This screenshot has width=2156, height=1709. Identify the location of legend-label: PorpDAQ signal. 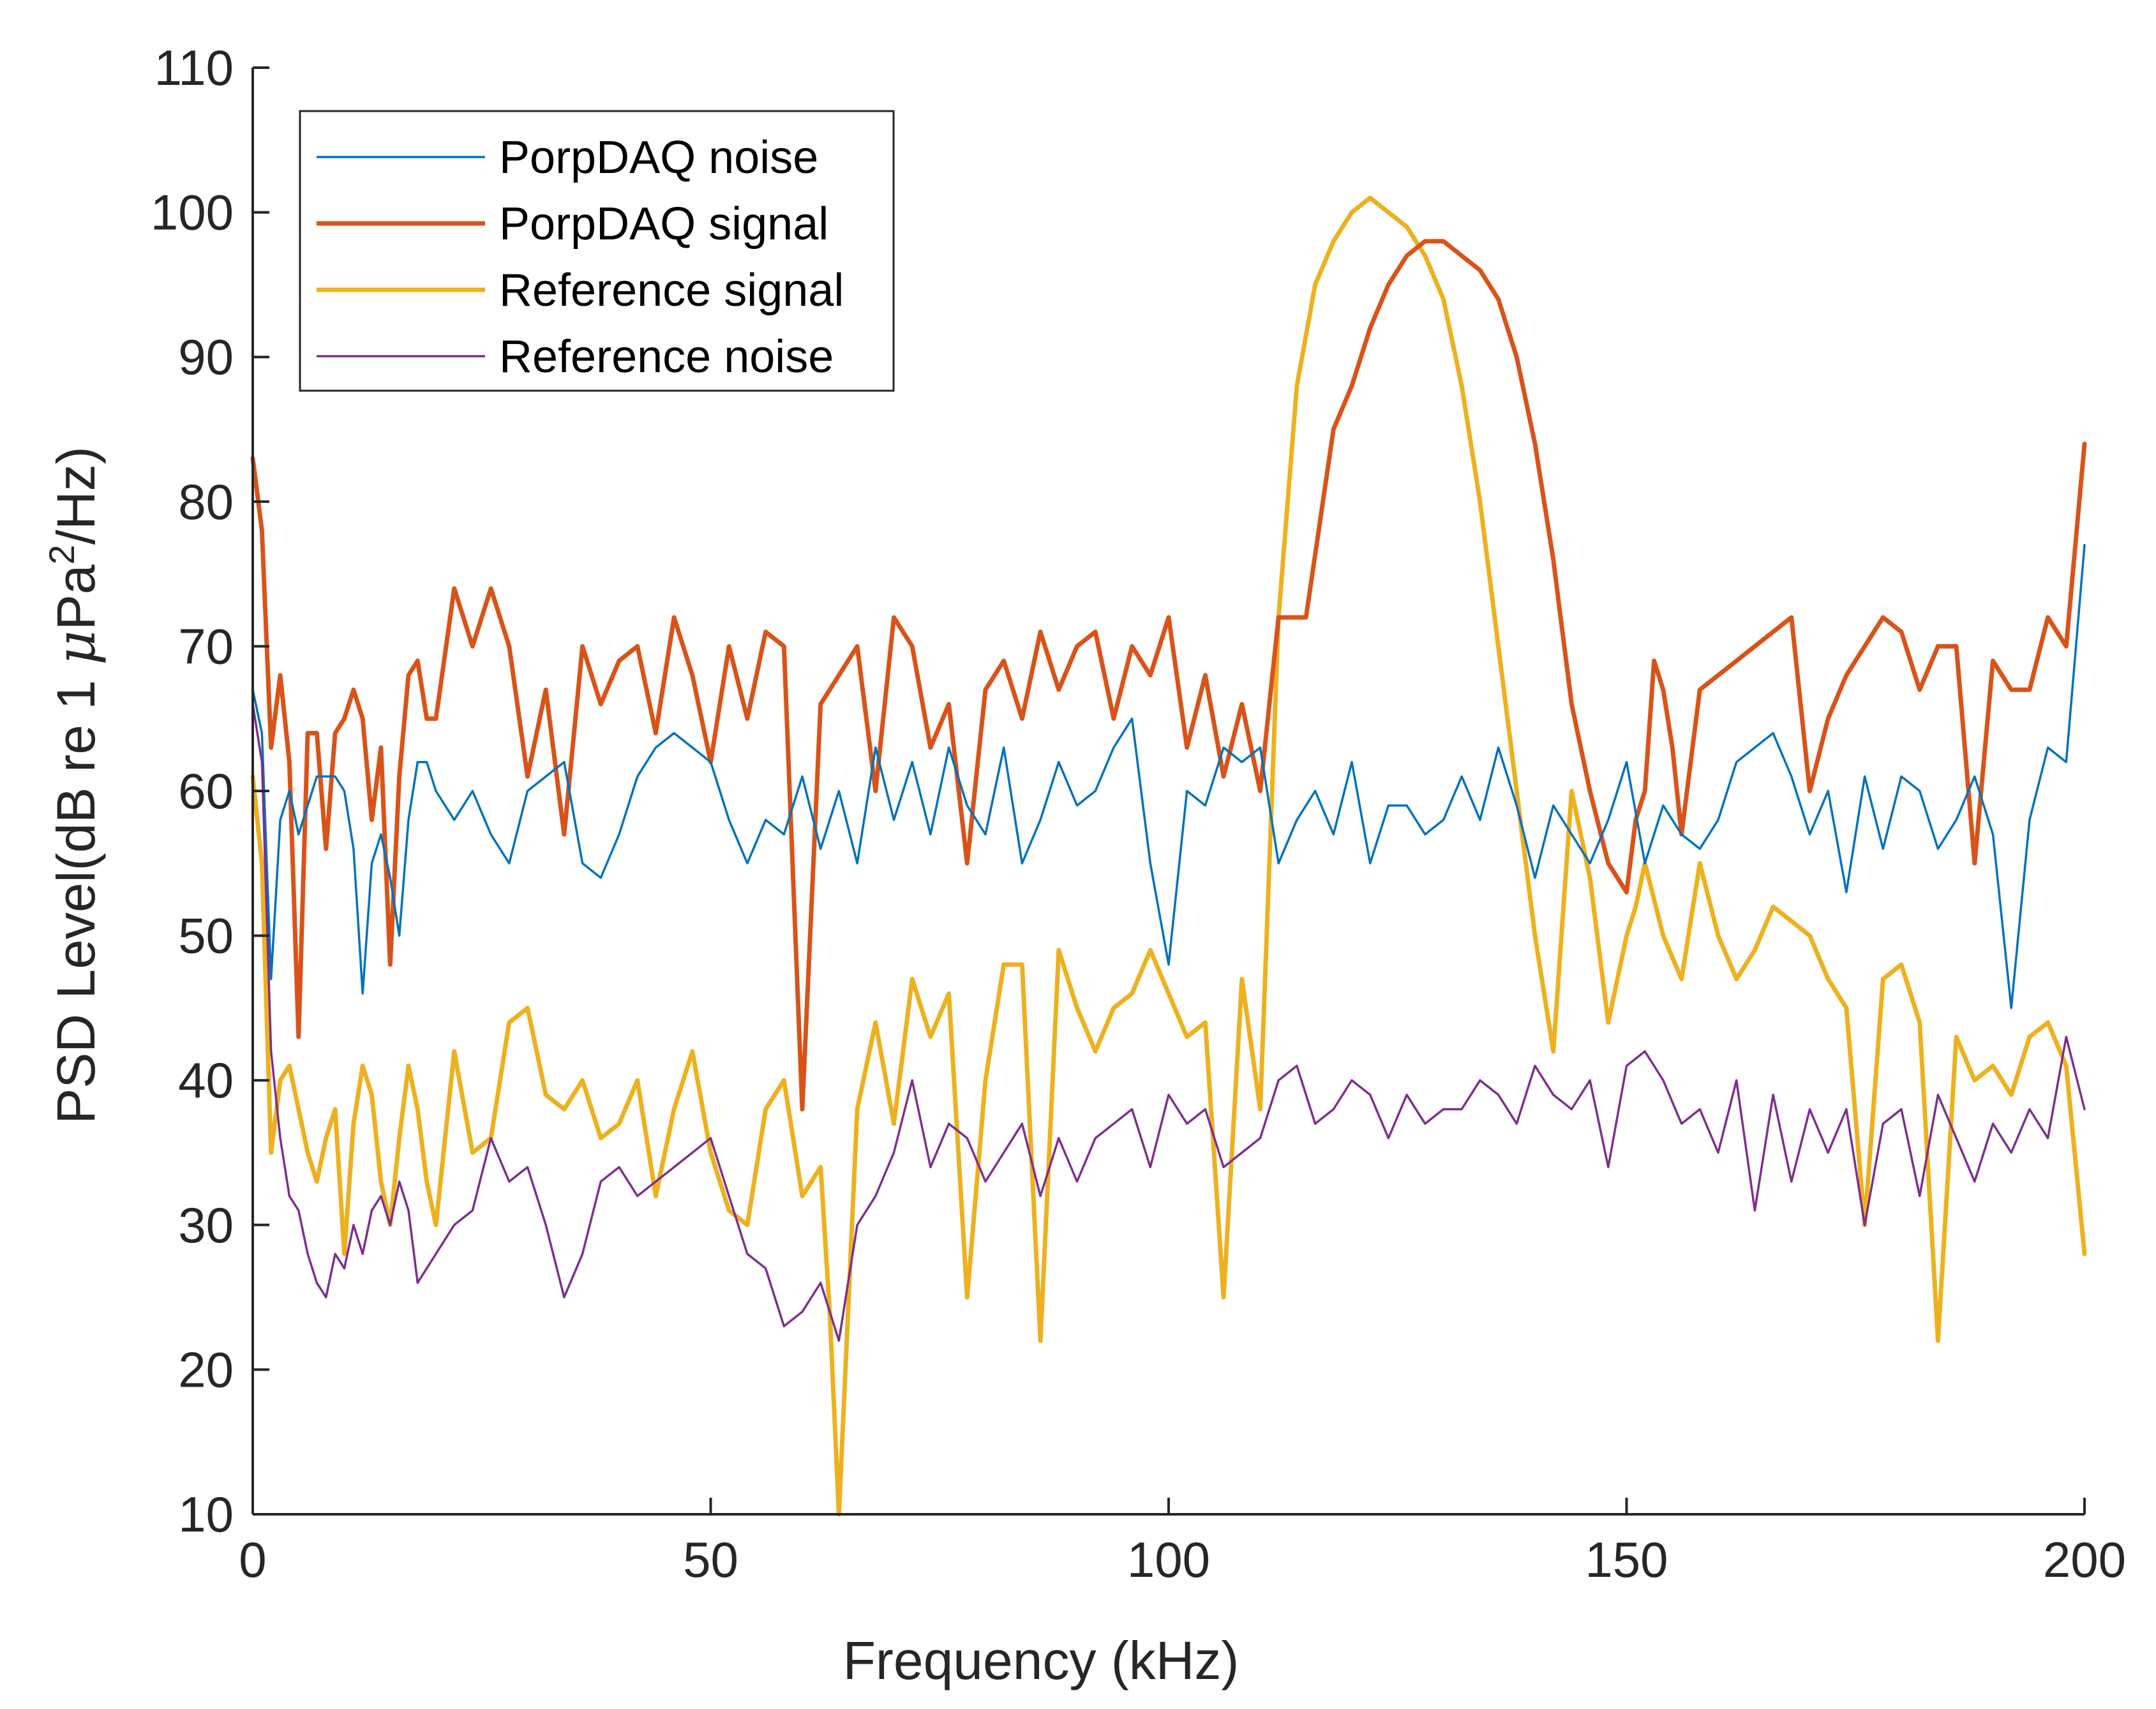
(663, 224).